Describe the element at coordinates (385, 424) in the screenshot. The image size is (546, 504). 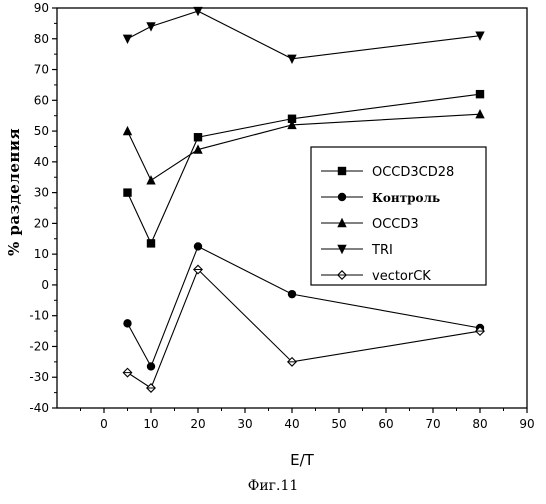
I see `x-tick-label: 60` at that location.